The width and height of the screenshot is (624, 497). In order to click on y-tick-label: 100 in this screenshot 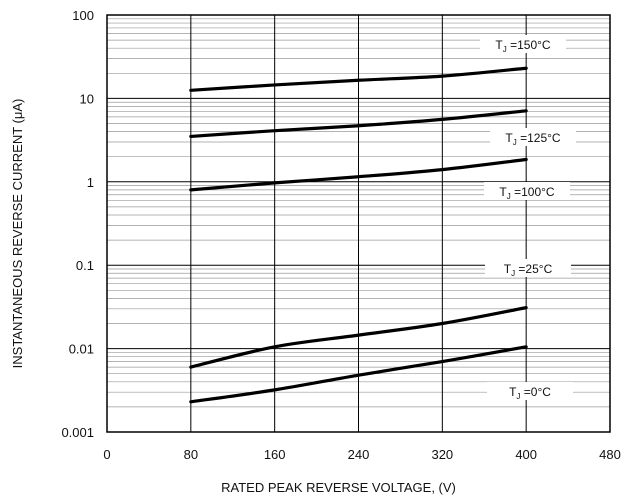, I will do `click(83, 15)`.